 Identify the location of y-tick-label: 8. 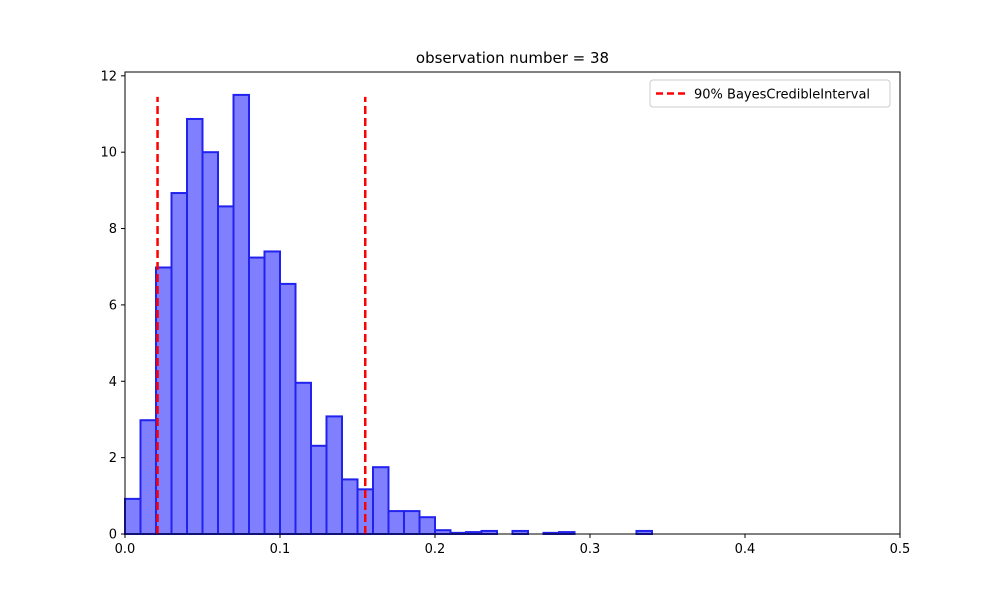
(113, 229).